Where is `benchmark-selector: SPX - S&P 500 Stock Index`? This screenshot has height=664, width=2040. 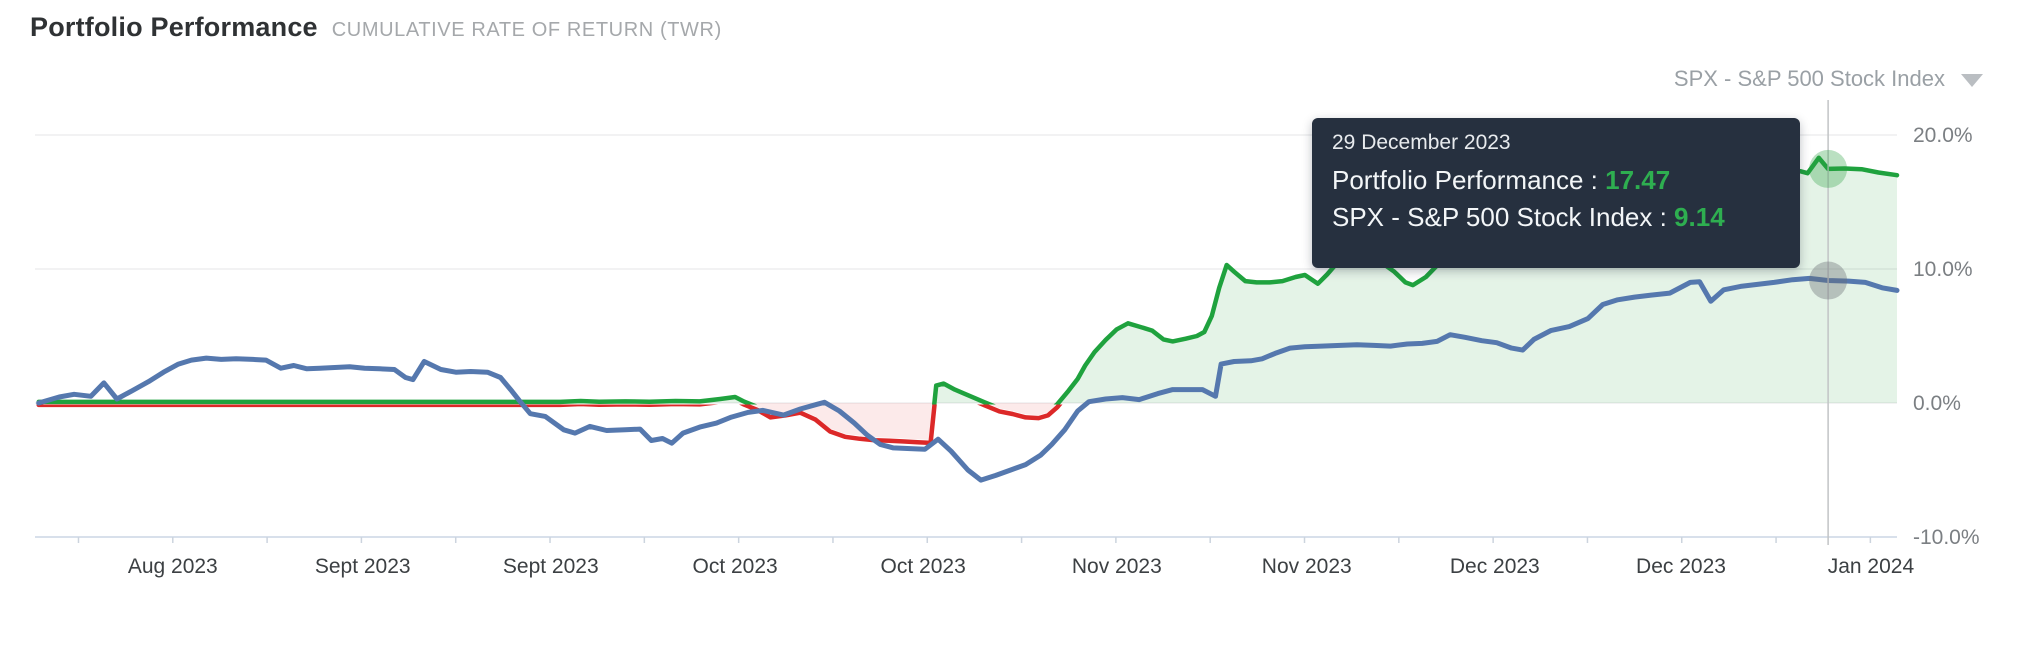 benchmark-selector: SPX - S&P 500 Stock Index is located at coordinates (1828, 79).